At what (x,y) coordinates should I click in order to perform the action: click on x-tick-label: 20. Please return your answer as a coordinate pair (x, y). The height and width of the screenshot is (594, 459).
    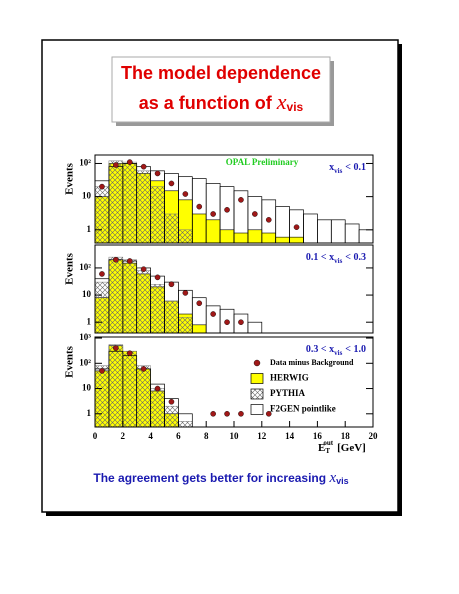
    Looking at the image, I should click on (374, 436).